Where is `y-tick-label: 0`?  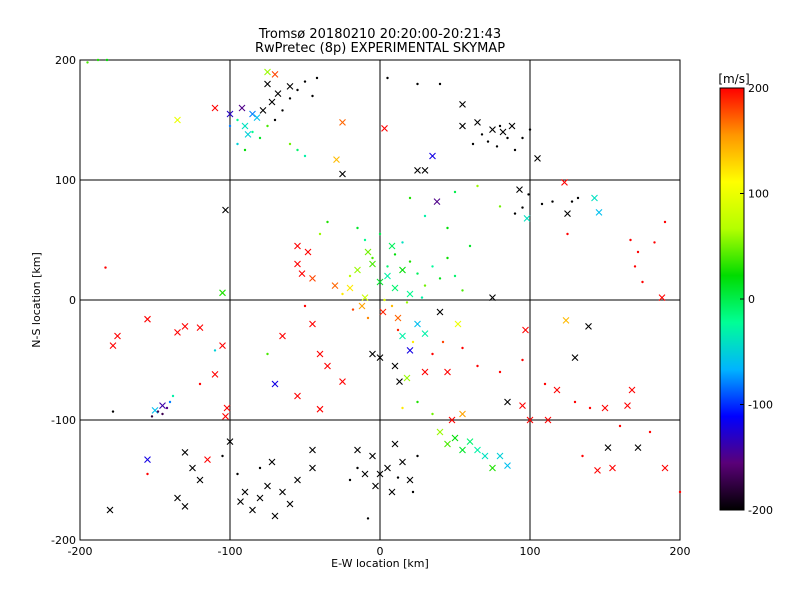 y-tick-label: 0 is located at coordinates (72, 300).